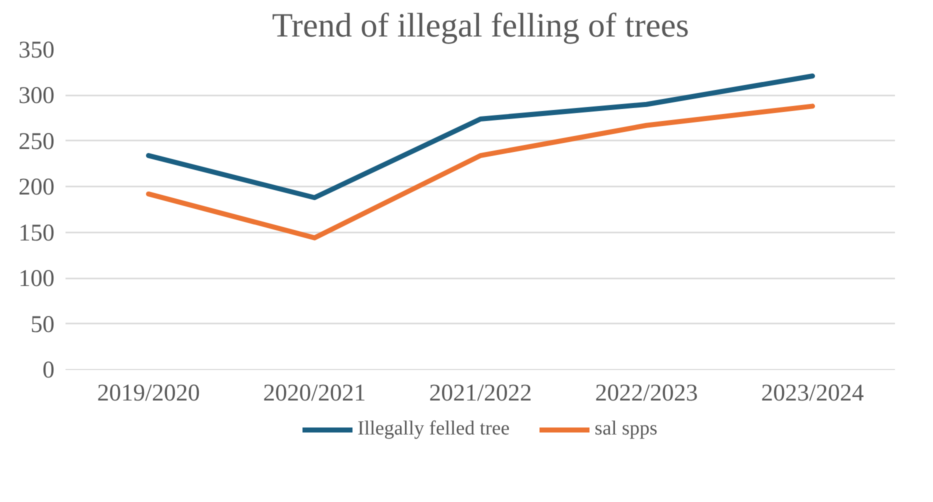 This screenshot has width=933, height=502. Describe the element at coordinates (36, 96) in the screenshot. I see `y-tick-label: 300` at that location.